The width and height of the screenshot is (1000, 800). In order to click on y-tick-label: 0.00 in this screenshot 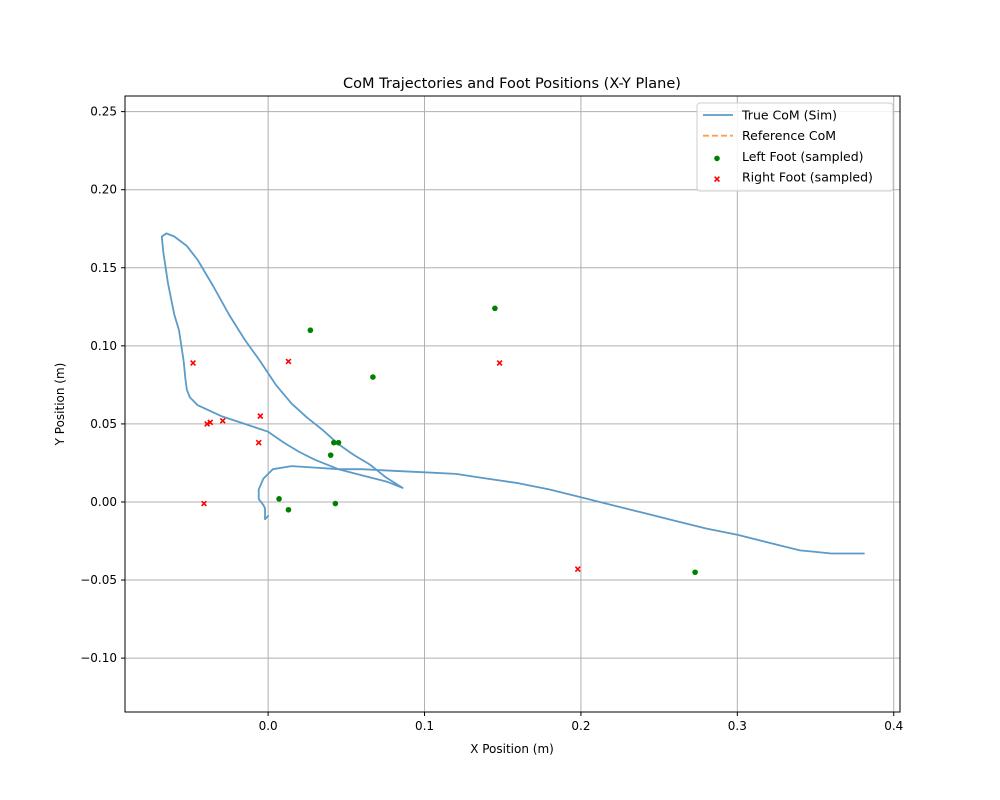, I will do `click(103, 502)`.